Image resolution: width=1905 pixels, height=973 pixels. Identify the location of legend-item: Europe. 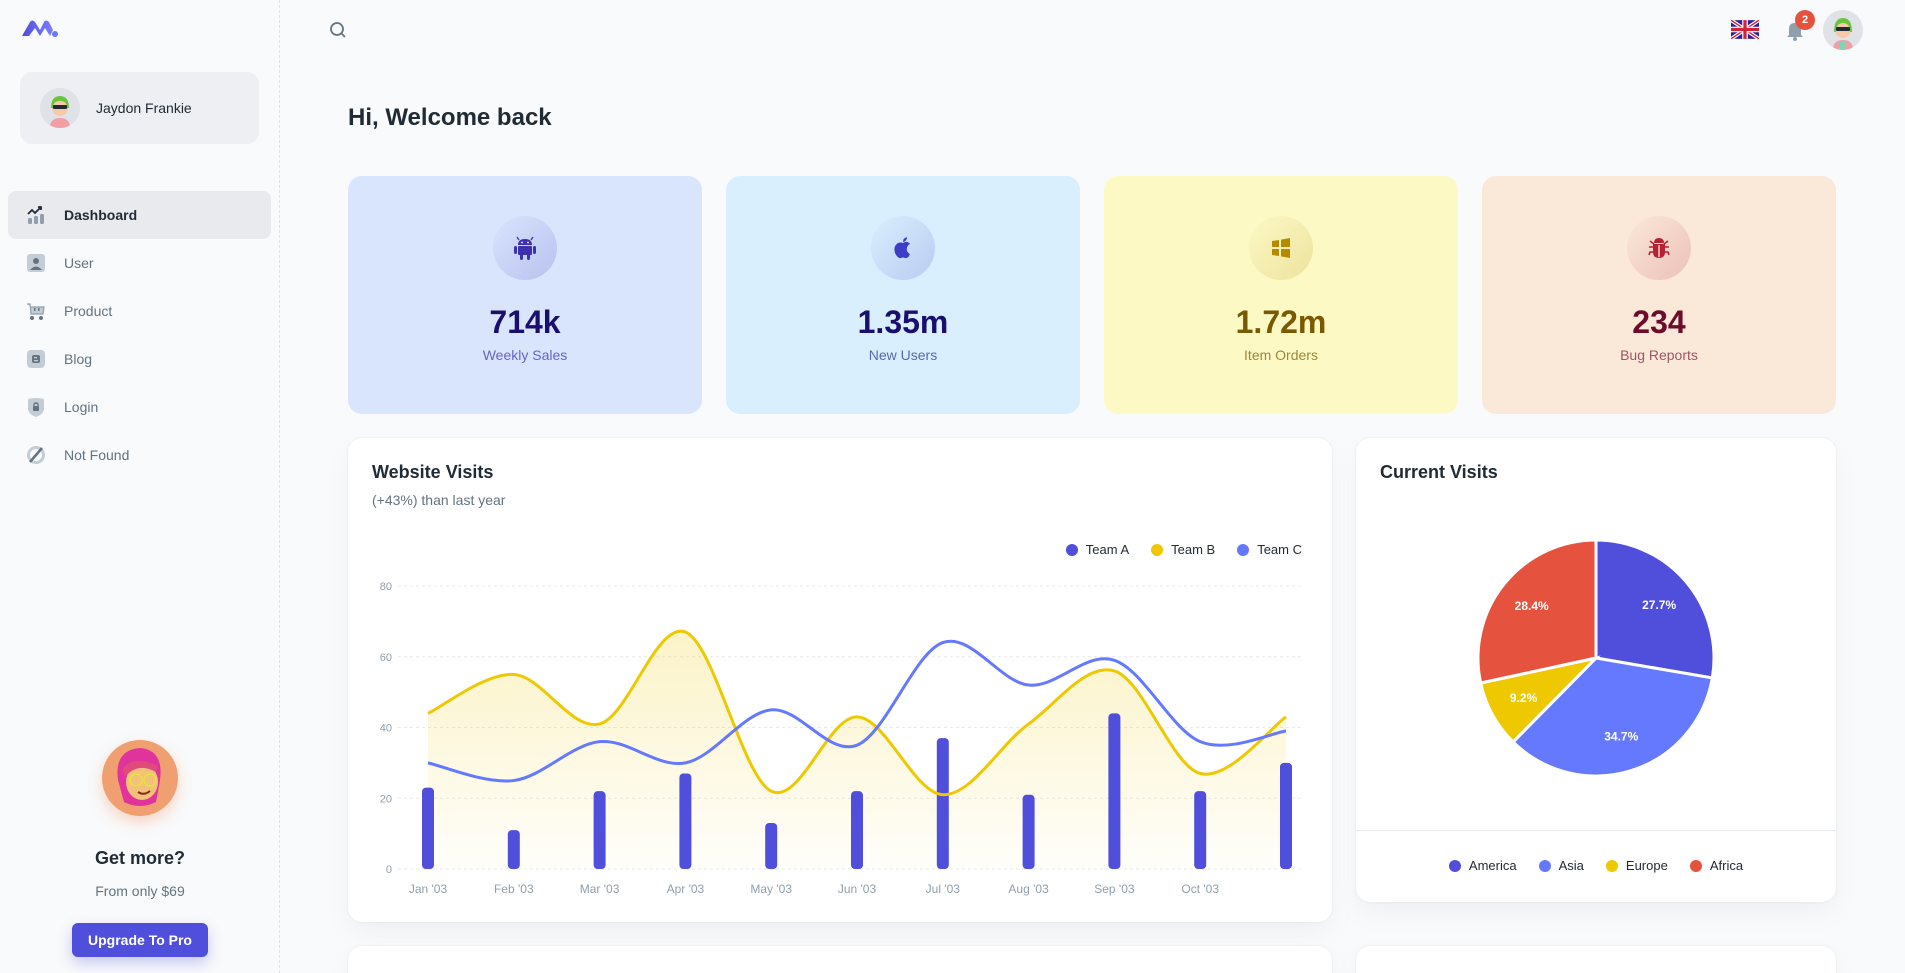
(1636, 865).